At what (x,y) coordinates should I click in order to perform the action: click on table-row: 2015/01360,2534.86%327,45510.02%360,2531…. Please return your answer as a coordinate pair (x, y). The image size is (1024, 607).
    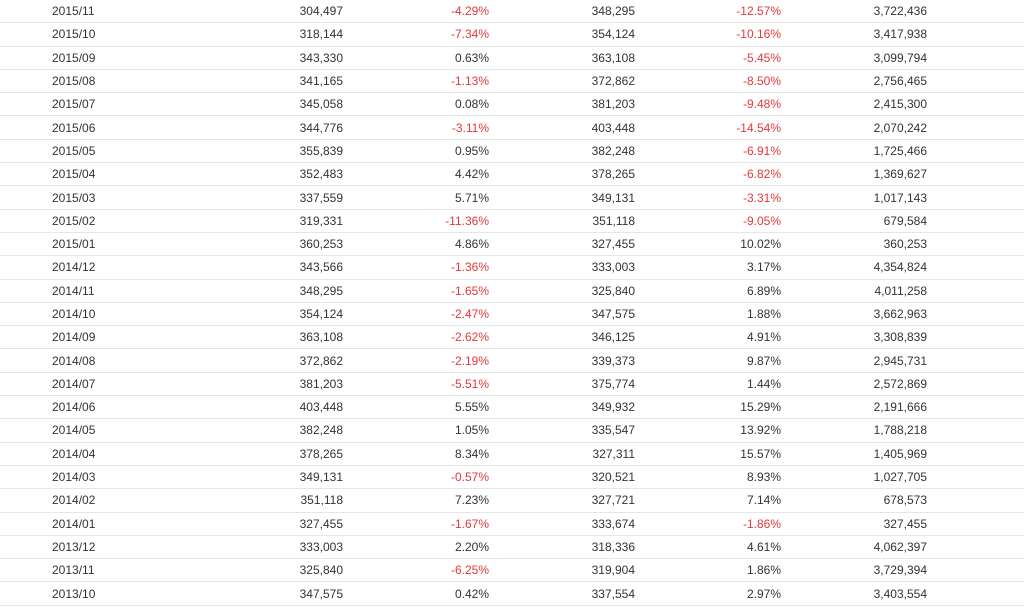
    Looking at the image, I should click on (512, 244).